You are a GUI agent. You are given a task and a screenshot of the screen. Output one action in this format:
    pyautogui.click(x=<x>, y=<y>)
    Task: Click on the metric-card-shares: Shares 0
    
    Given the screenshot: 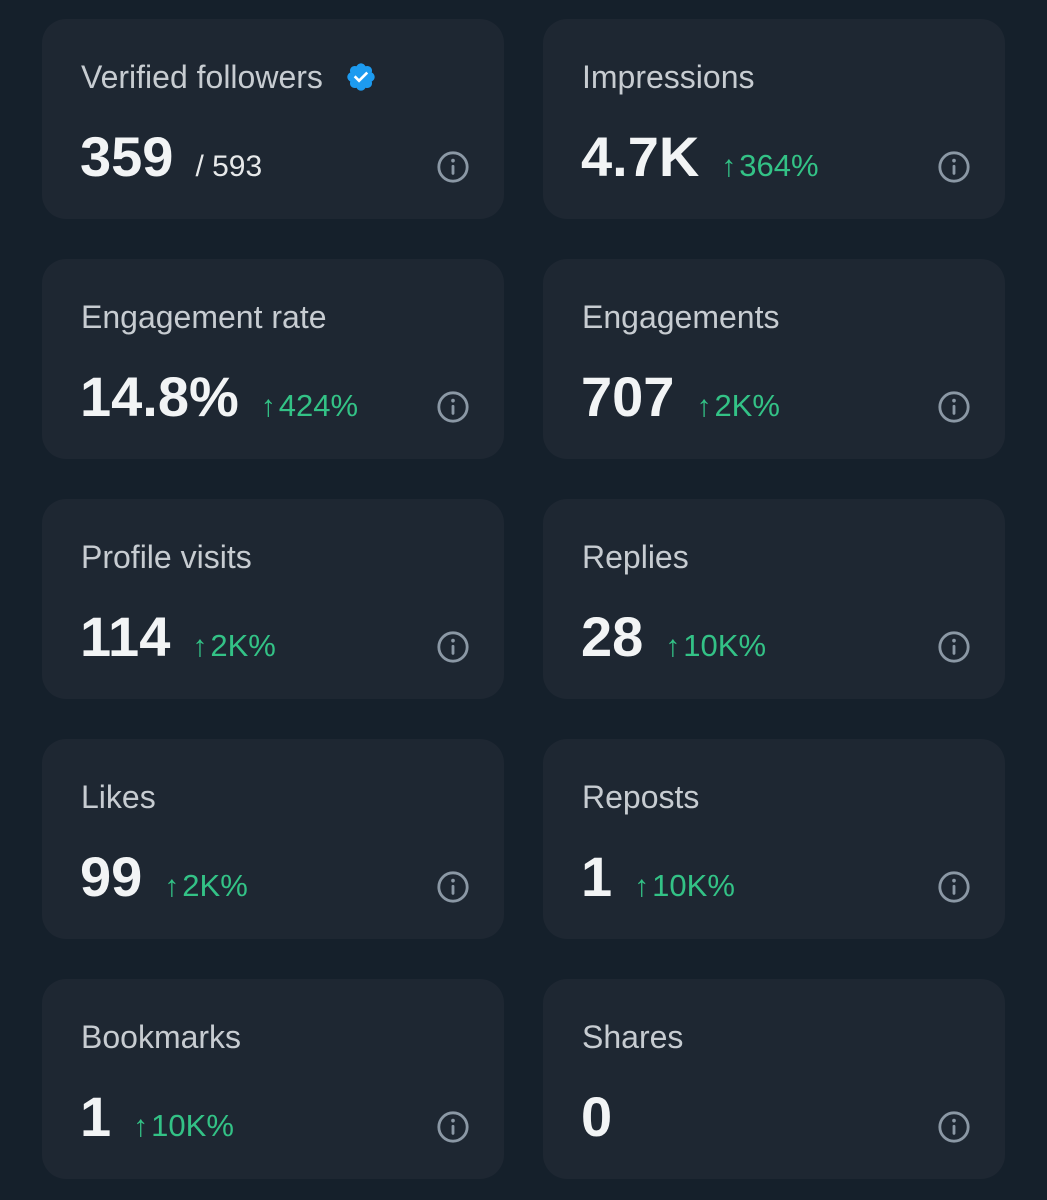 What is the action you would take?
    pyautogui.click(x=774, y=1079)
    